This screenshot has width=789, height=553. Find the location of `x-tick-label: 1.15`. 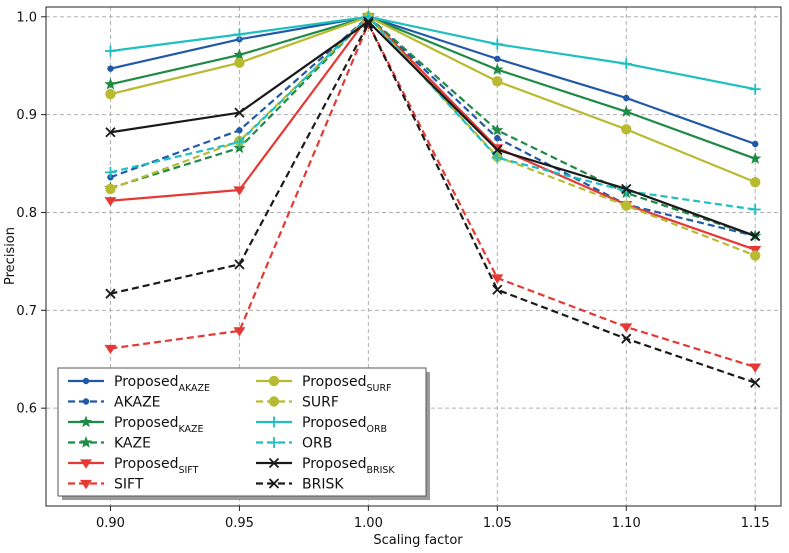

x-tick-label: 1.15 is located at coordinates (755, 523).